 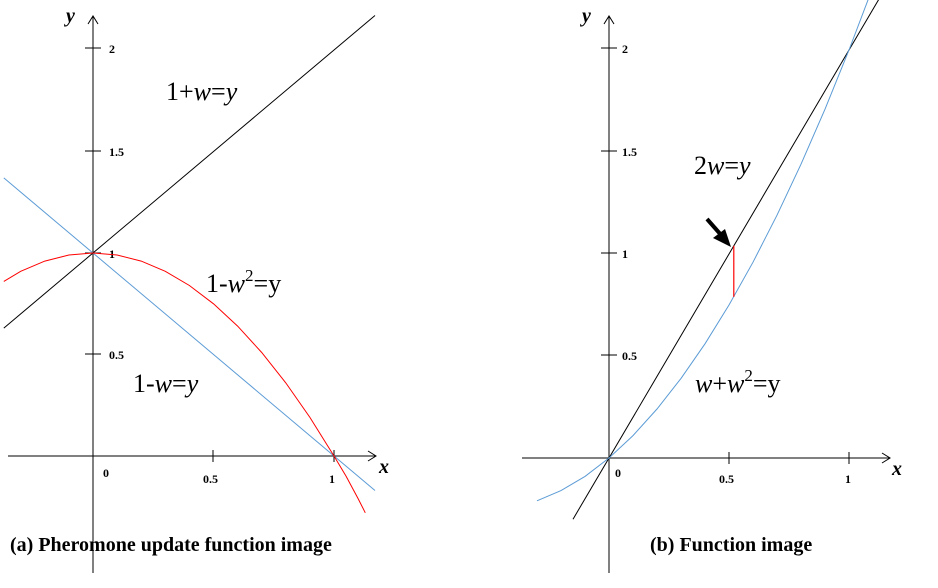 What do you see at coordinates (171, 545) in the screenshot?
I see `caption-a: (a) Pheromone update function image` at bounding box center [171, 545].